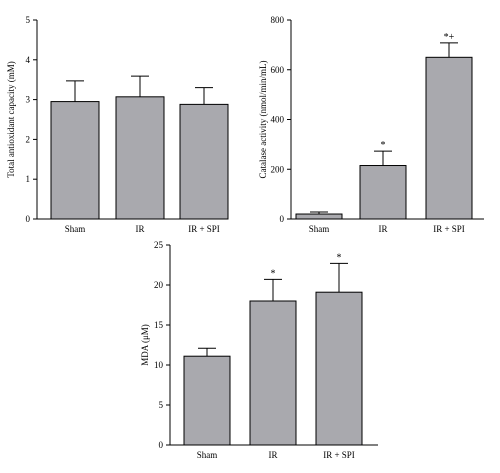 This screenshot has height=473, width=500. Describe the element at coordinates (28, 100) in the screenshot. I see `y-tick-label-3: 3` at that location.